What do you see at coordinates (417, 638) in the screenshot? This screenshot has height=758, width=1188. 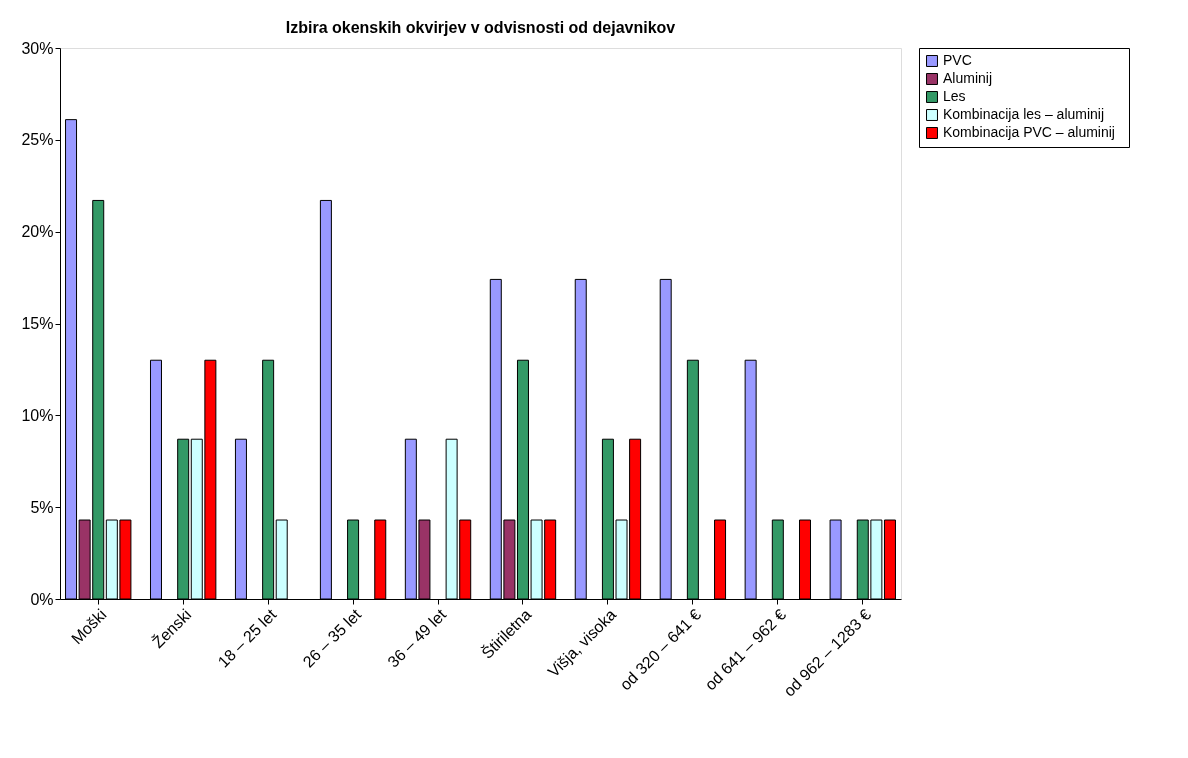 I see `x-tick-label: 36 – 49 let` at bounding box center [417, 638].